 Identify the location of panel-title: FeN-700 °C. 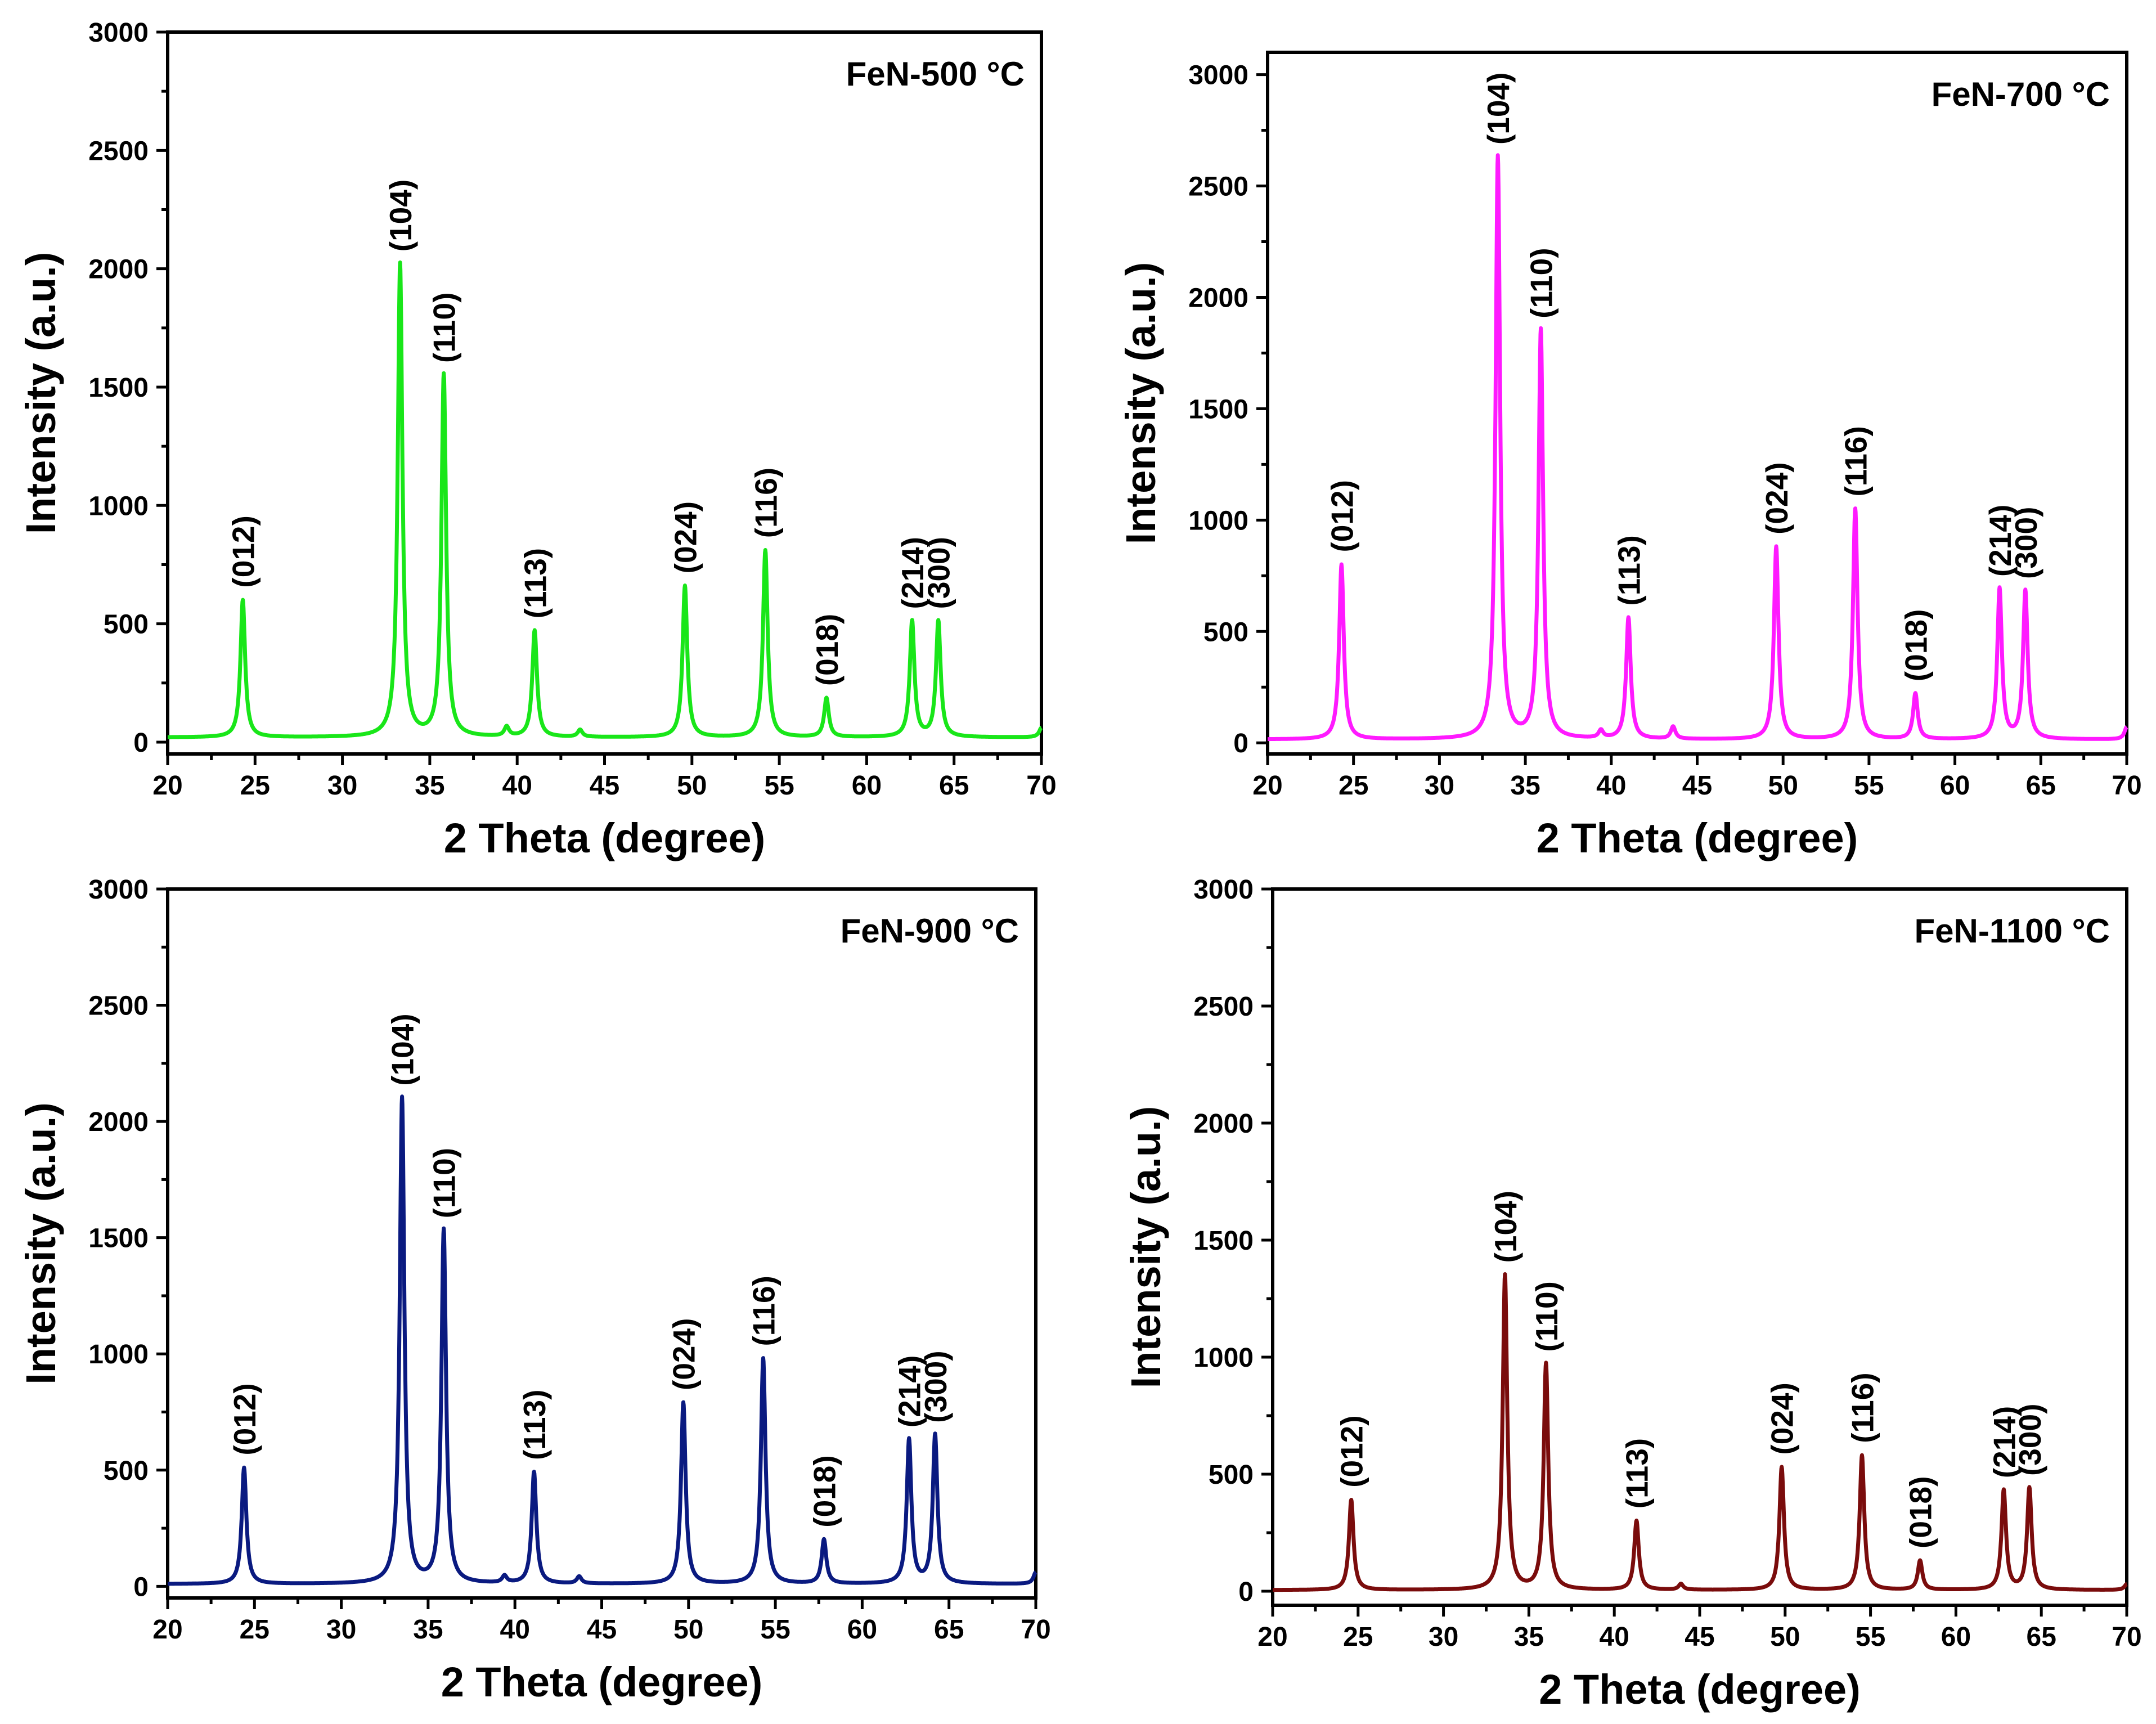
(2021, 94).